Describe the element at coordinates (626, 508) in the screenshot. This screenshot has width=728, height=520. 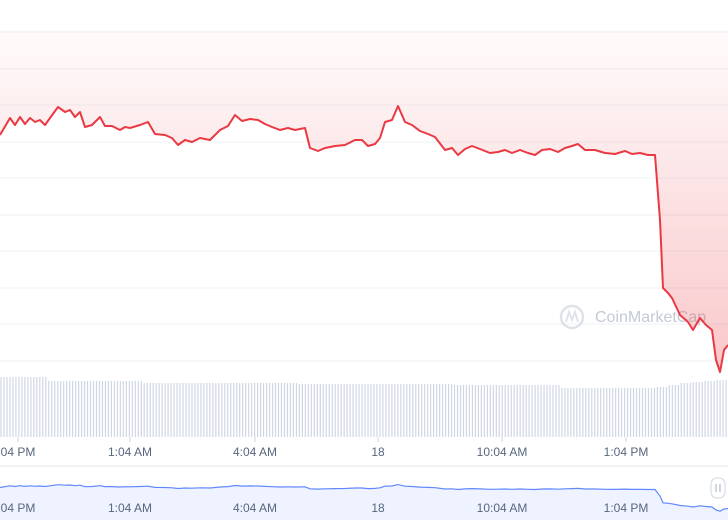
I see `navigator-tick-label: 1:04 PM` at that location.